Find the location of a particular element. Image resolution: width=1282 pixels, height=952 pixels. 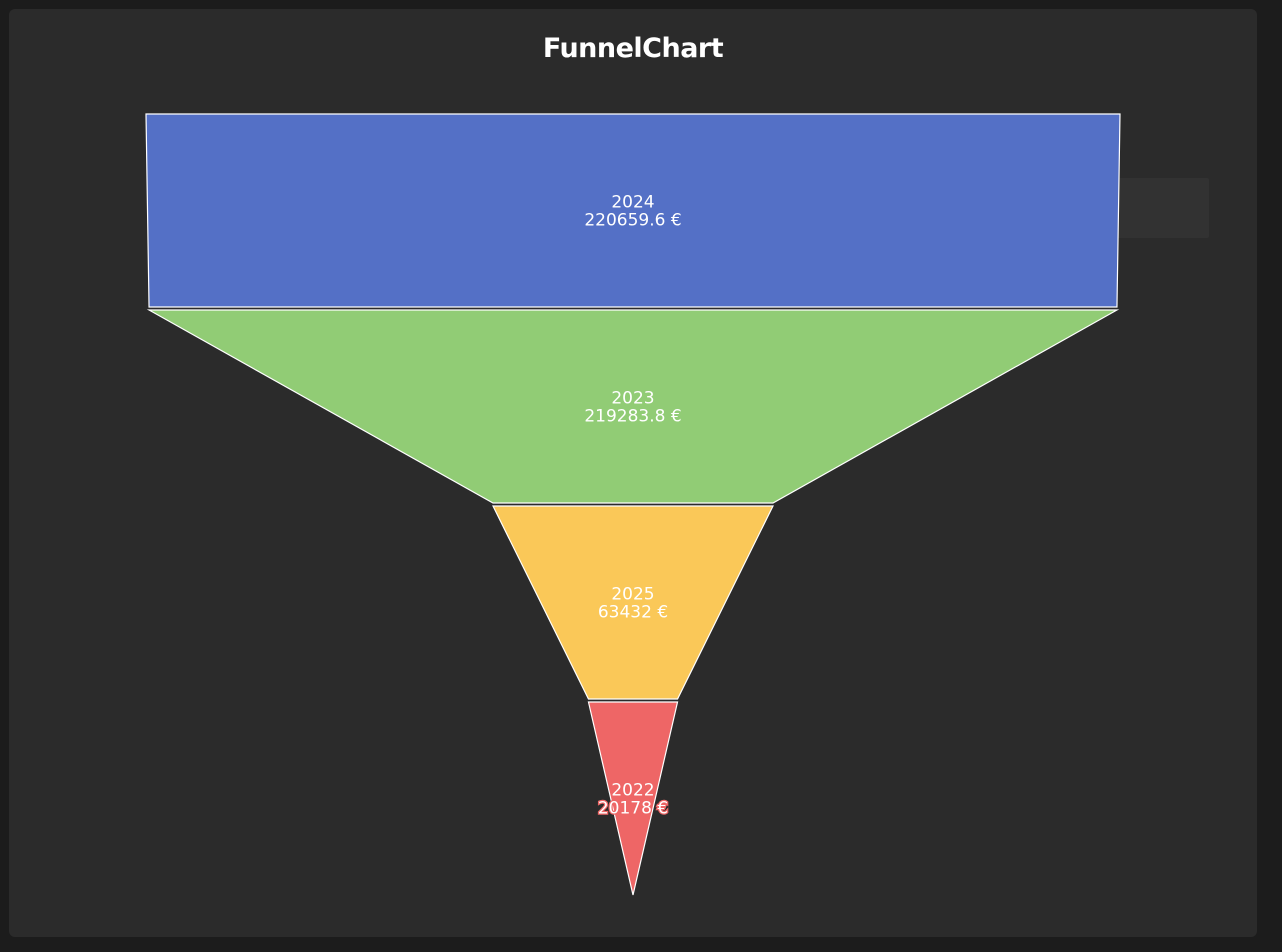

funnel-stage-label: 2023 is located at coordinates (632, 399).